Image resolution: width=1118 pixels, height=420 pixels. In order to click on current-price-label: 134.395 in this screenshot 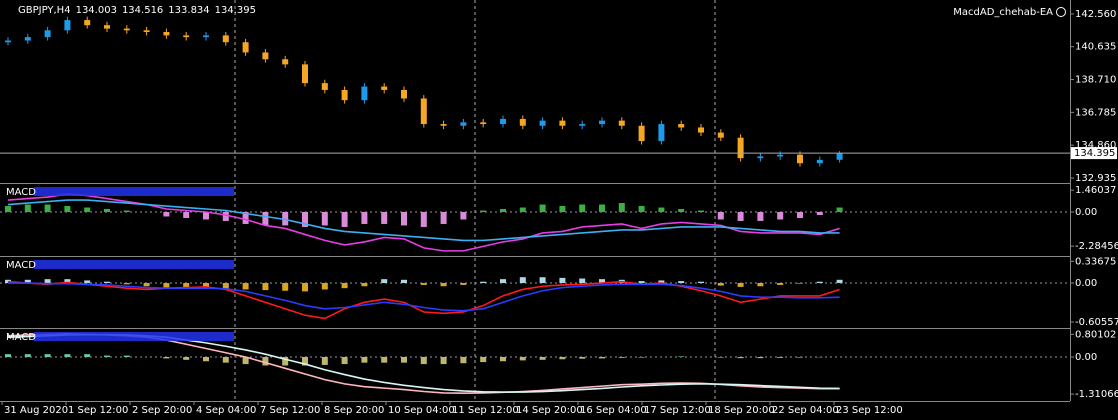, I will do `click(1094, 153)`.